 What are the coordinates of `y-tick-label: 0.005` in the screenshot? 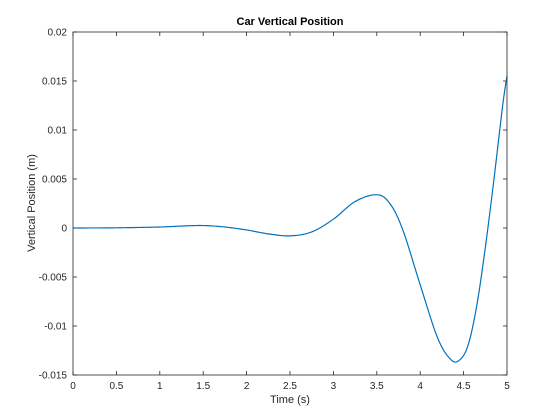 It's located at (54, 180).